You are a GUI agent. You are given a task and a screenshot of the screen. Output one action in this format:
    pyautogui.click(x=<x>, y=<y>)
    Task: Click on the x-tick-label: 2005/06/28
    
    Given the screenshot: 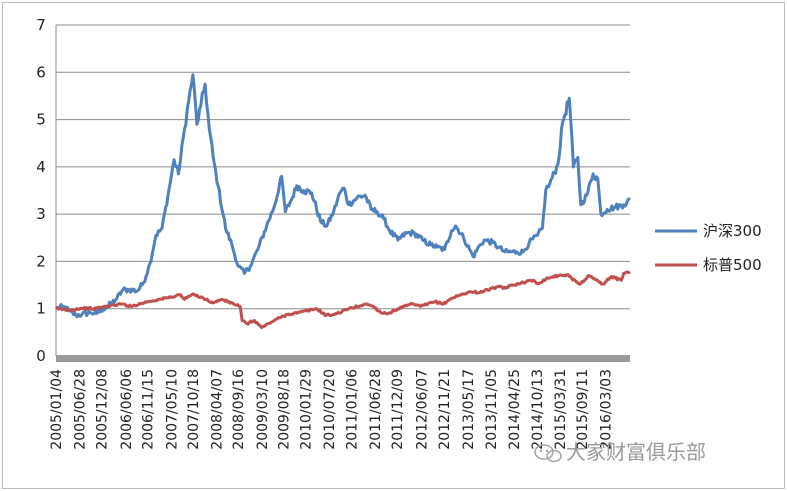 What is the action you would take?
    pyautogui.click(x=81, y=409)
    